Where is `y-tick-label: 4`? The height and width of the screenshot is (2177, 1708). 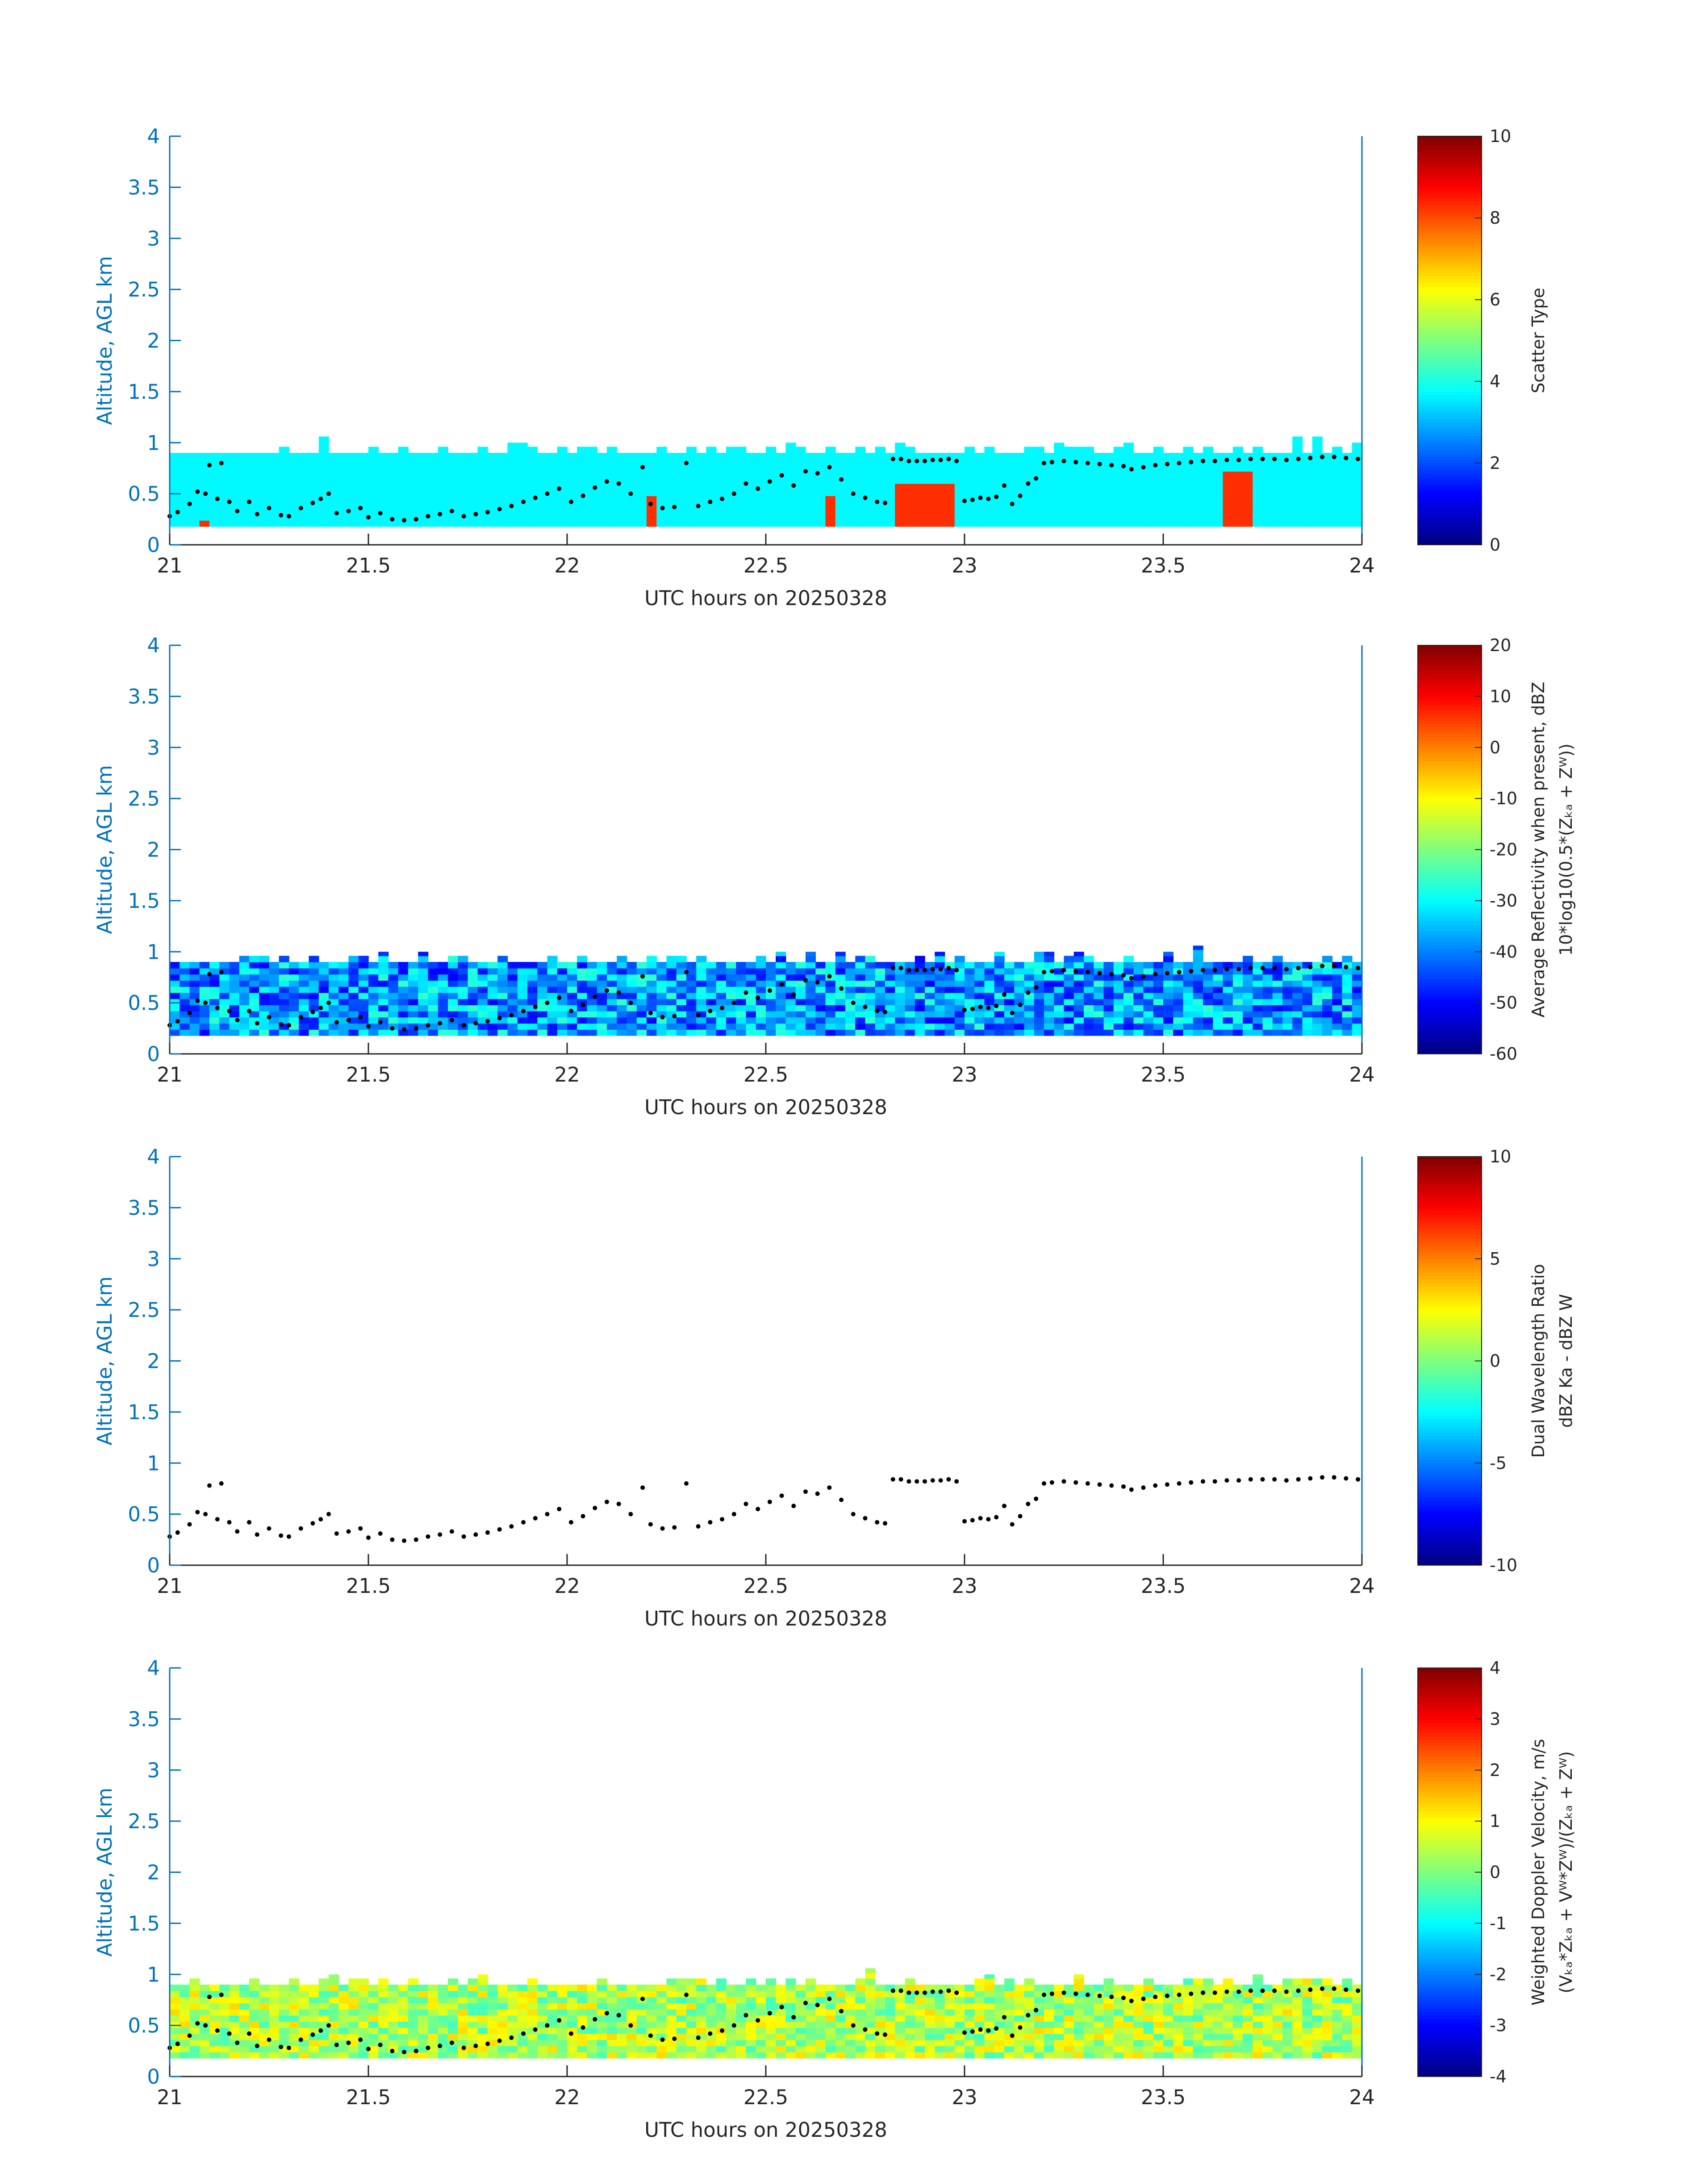
y-tick-label: 4 is located at coordinates (153, 136).